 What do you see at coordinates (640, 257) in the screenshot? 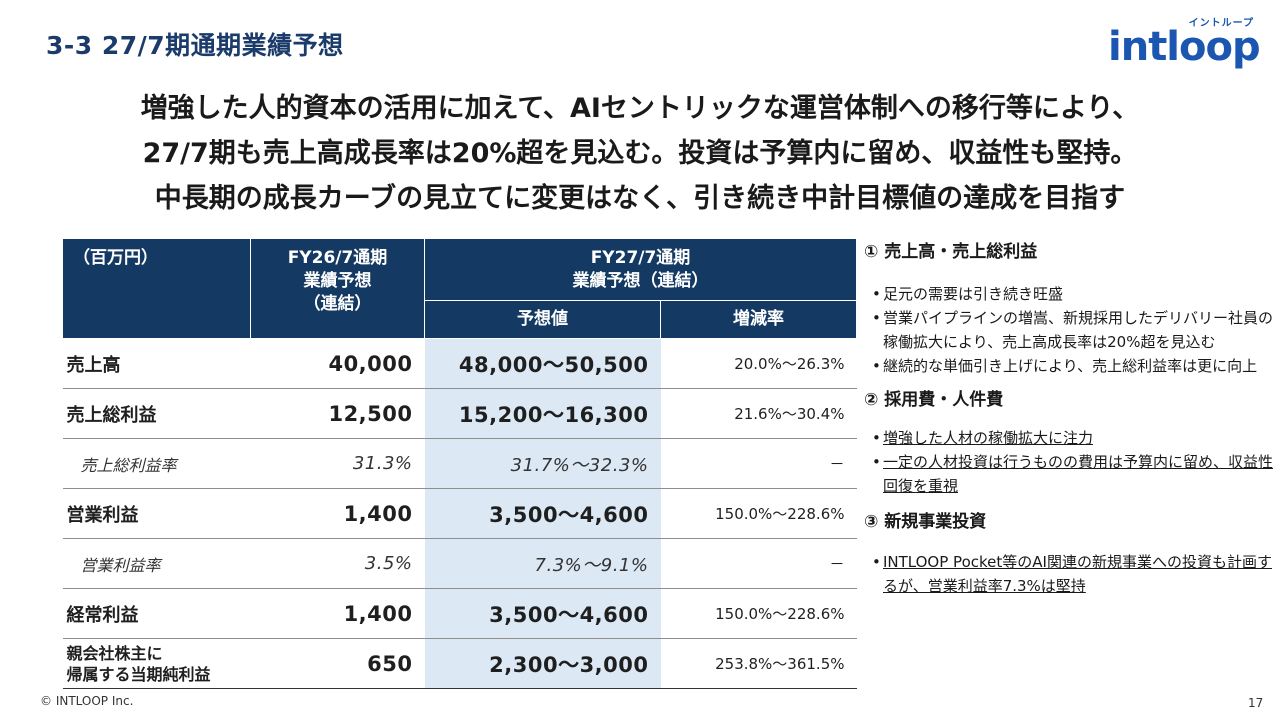
I see `fy27-header-line: FY27/7通期` at bounding box center [640, 257].